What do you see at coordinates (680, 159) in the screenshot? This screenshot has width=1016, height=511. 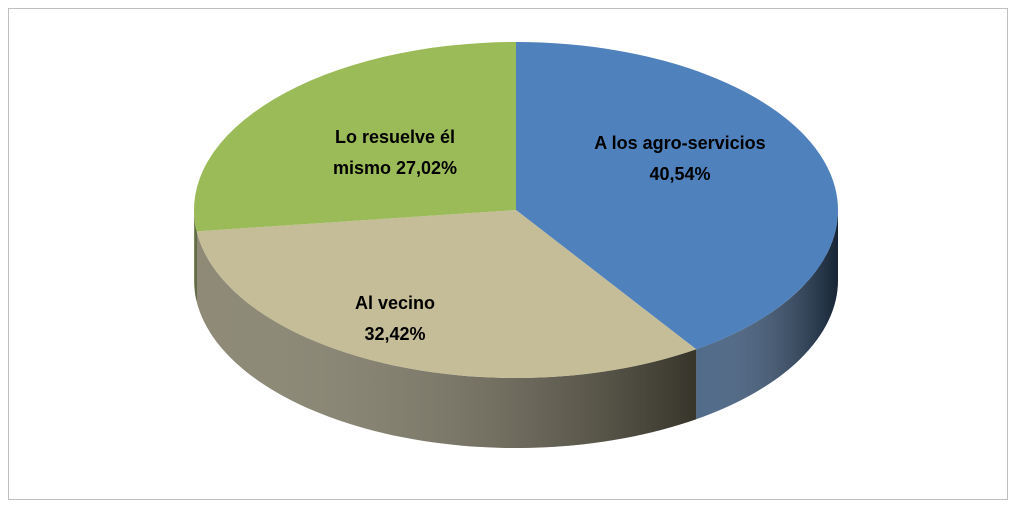 I see `data-label: A los agro-servicios 40,54%` at bounding box center [680, 159].